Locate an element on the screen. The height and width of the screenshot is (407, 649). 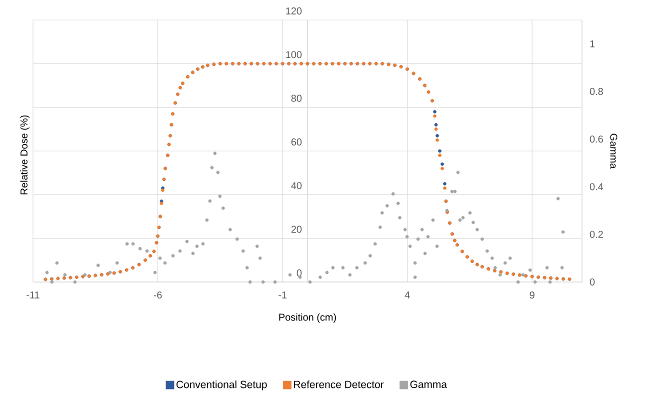
legend-label: Conventional Setup is located at coordinates (221, 385).